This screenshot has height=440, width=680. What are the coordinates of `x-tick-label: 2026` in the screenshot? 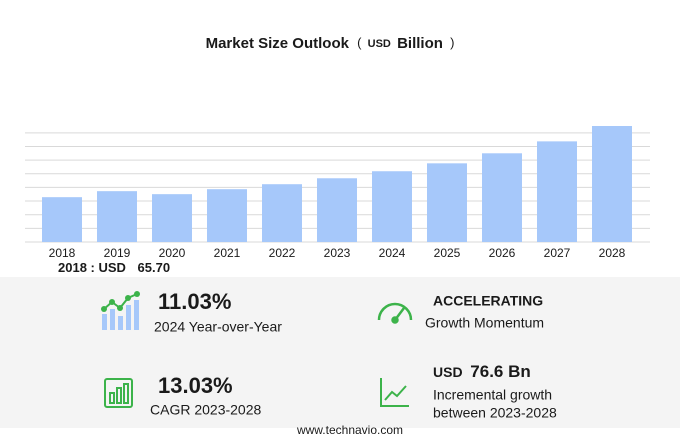 It's located at (502, 253).